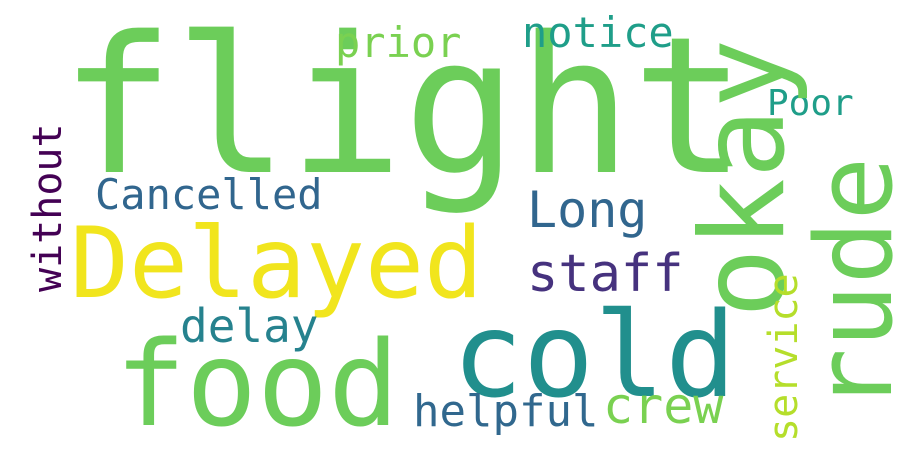 This screenshot has width=914, height=457. I want to click on word-crew: crew, so click(663, 406).